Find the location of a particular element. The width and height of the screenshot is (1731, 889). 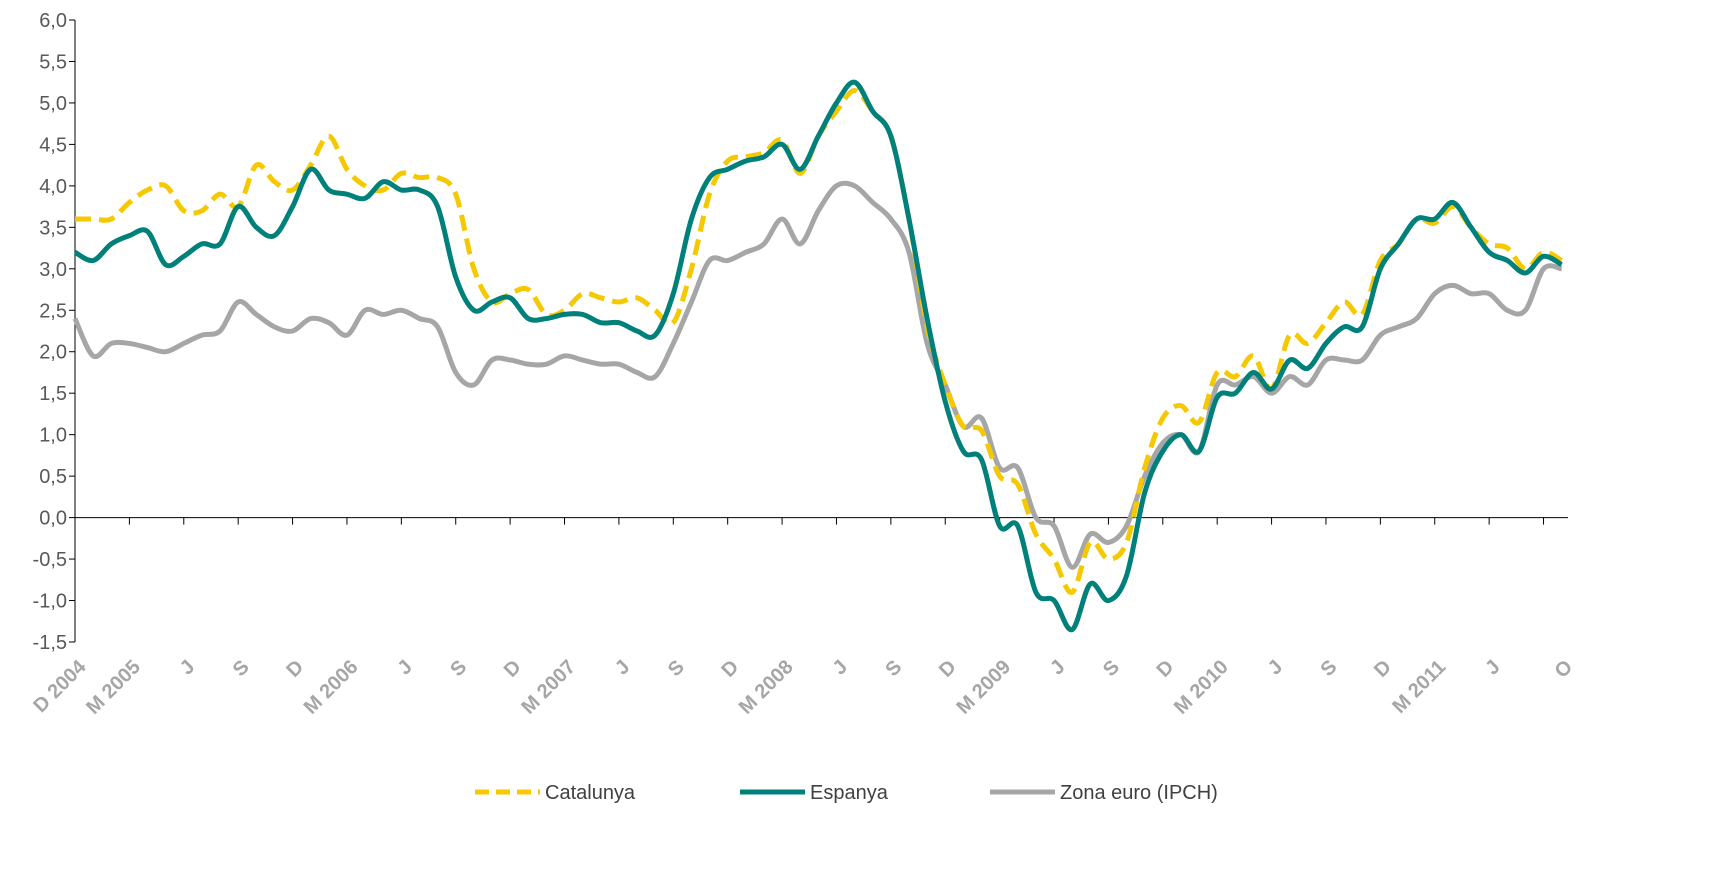

y-tick-label: 0,5 is located at coordinates (53, 477).